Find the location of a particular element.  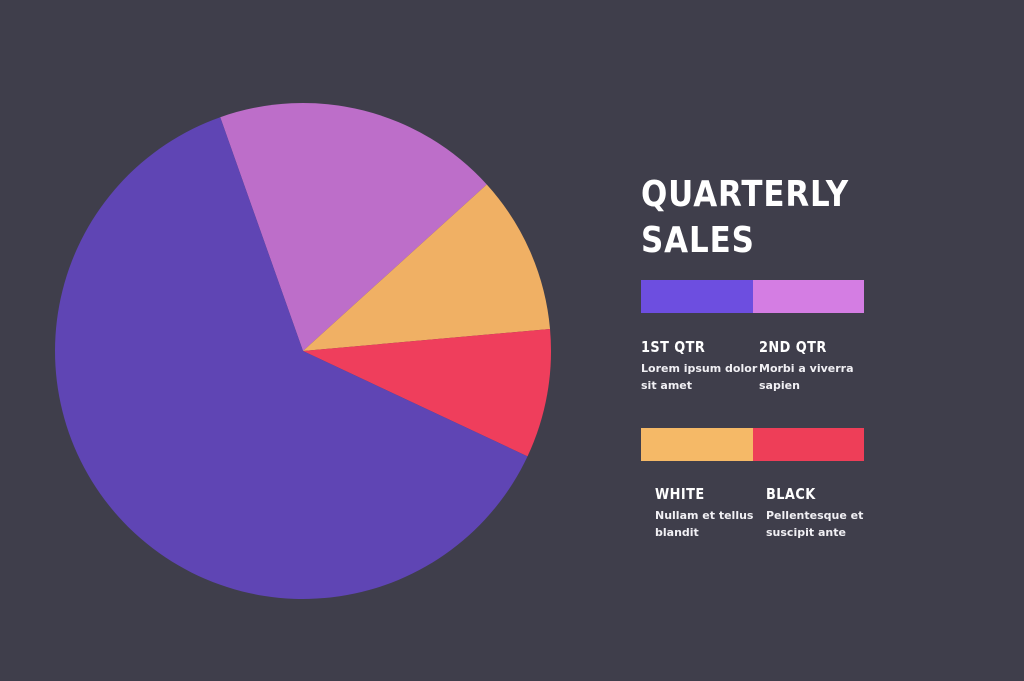

pie-slice-2nd-qtr is located at coordinates (353, 227).